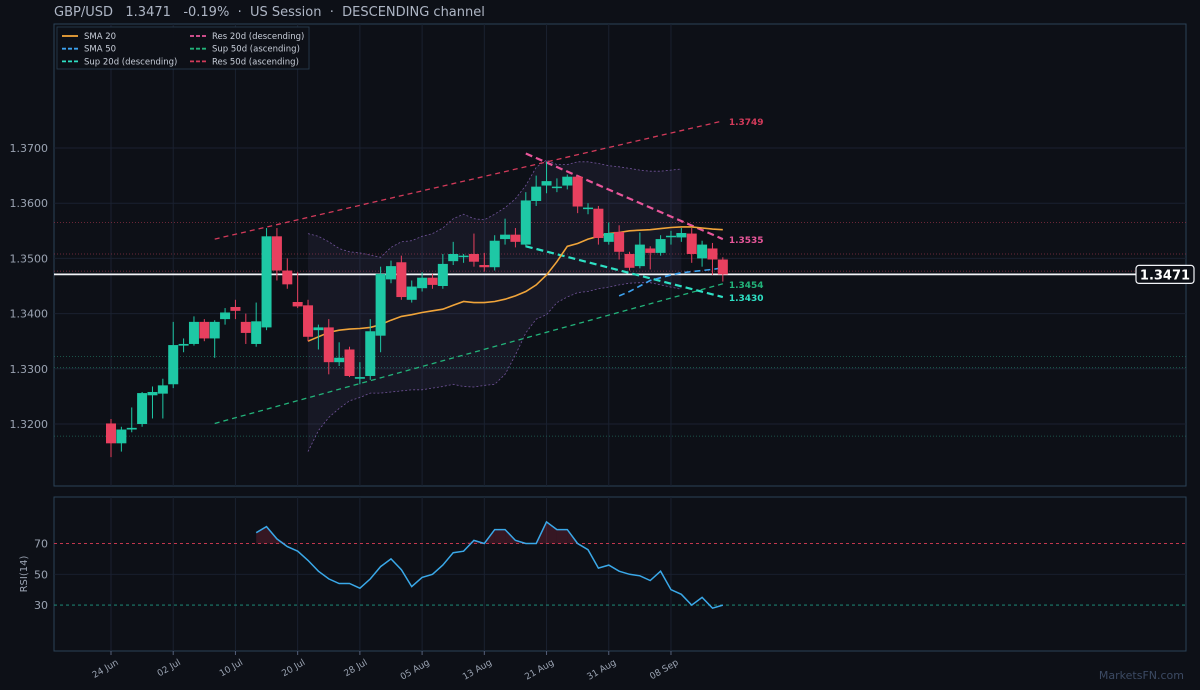 This screenshot has width=1200, height=690. Describe the element at coordinates (29, 424) in the screenshot. I see `price-y-tick-label: 1.3200` at that location.